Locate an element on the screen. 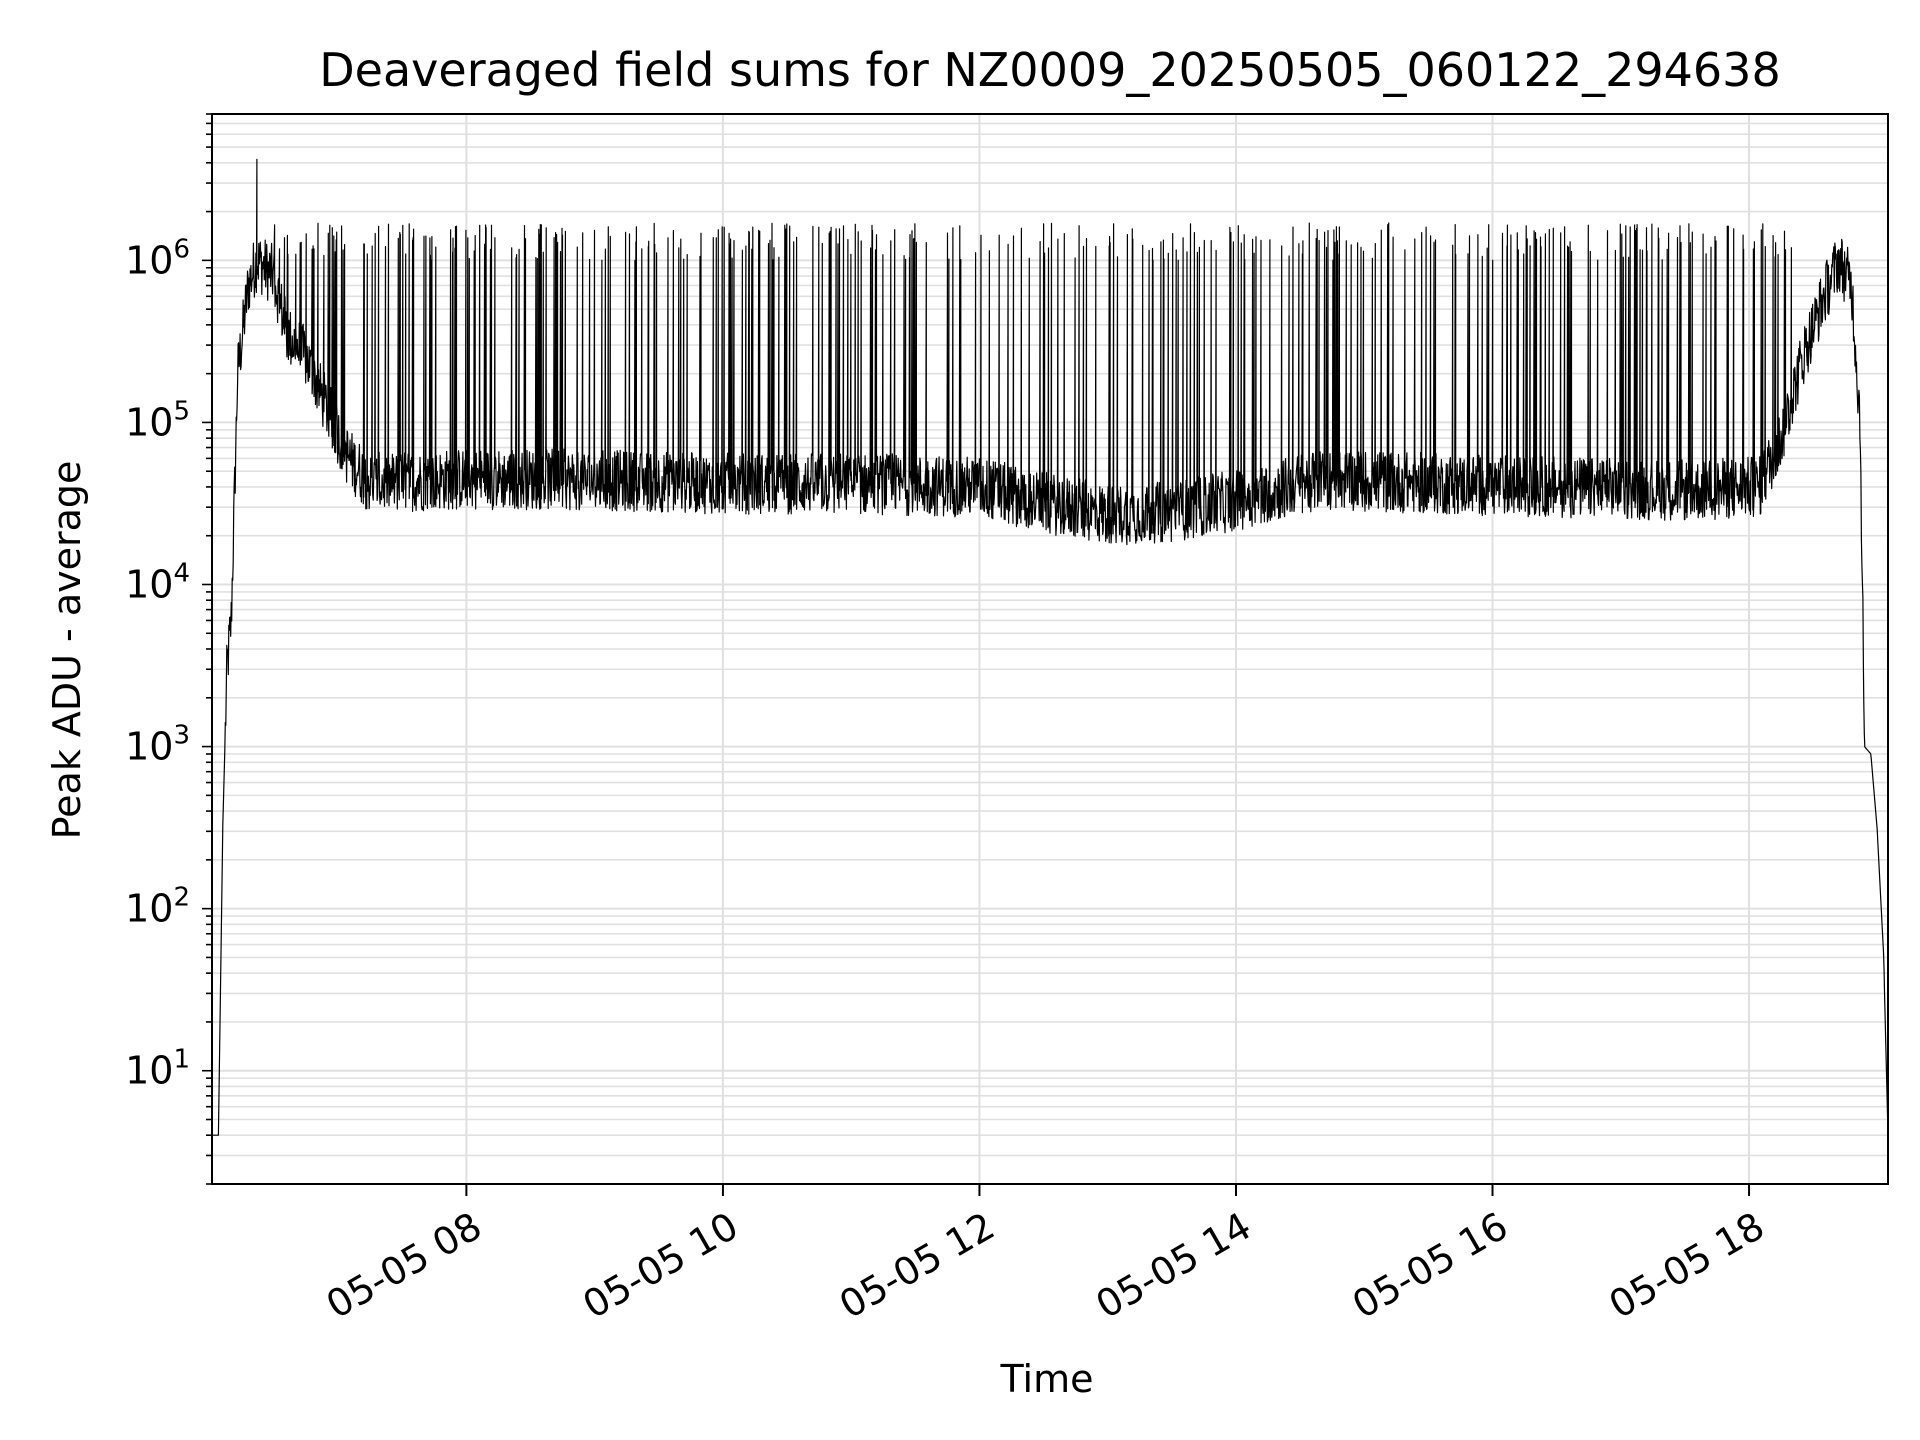 This screenshot has width=1920, height=1440. y-tick-label: 104 is located at coordinates (157, 583).